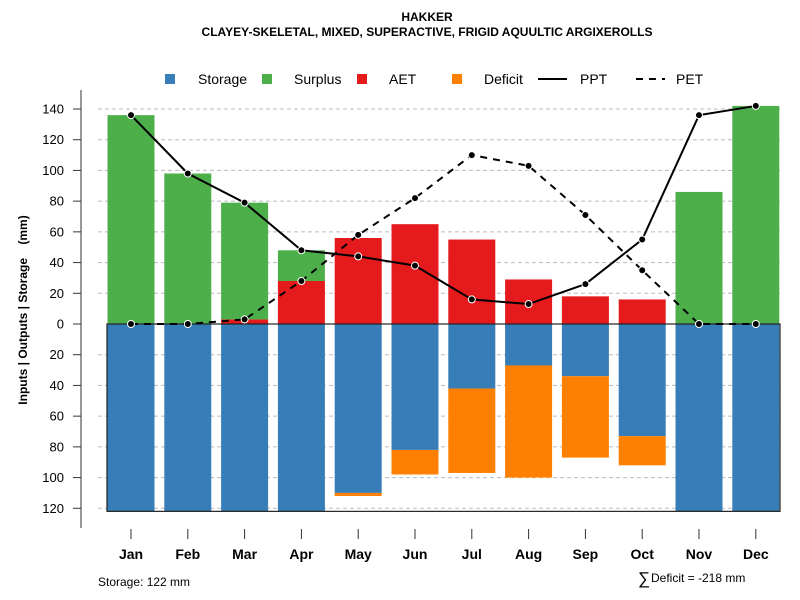 The width and height of the screenshot is (800, 600). What do you see at coordinates (503, 79) in the screenshot?
I see `legend-label-deficit: Deficit` at bounding box center [503, 79].